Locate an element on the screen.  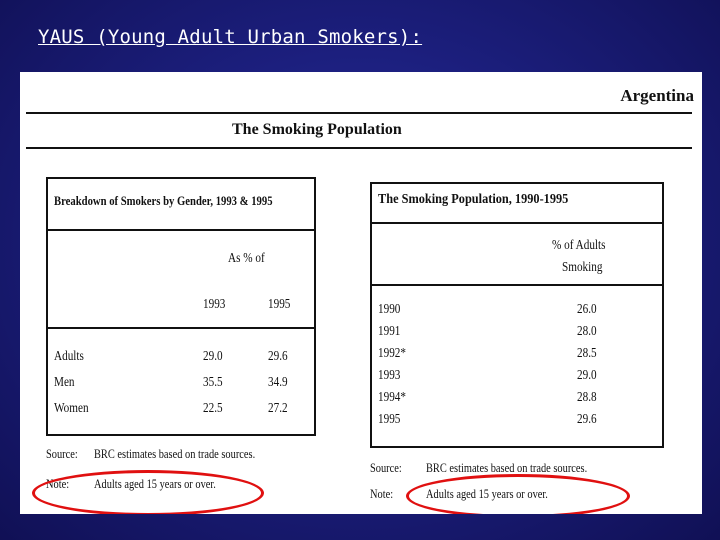
trend-table-title: The Smoking Population, 1990-1995 is located at coordinates (473, 199).